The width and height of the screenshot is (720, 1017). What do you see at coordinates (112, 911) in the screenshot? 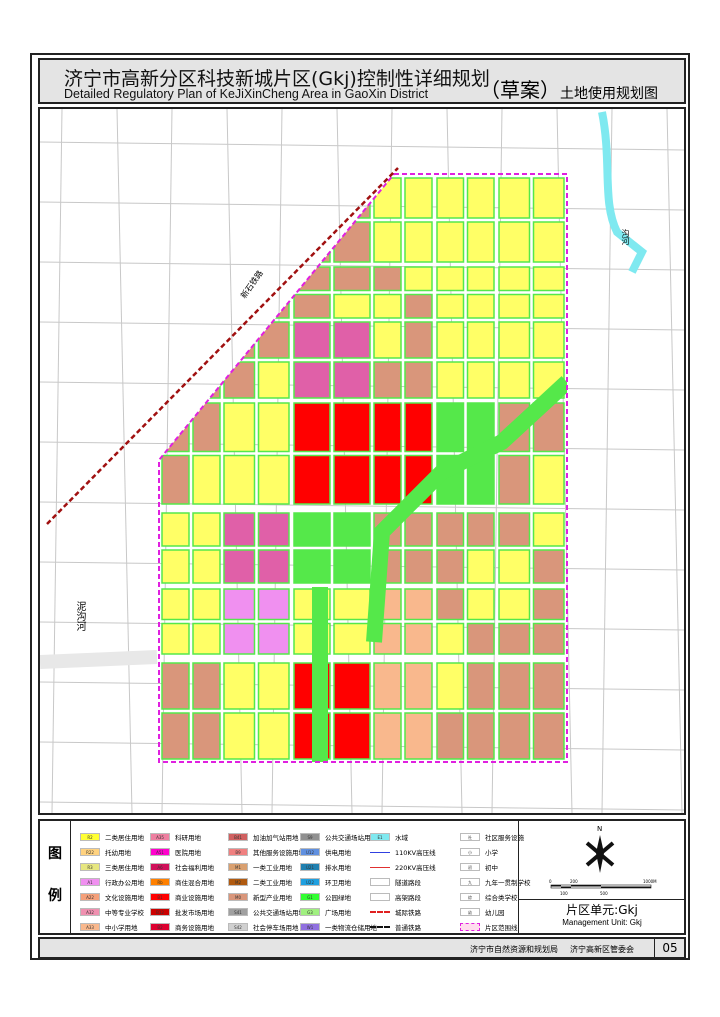
I see `legend-item: A32 中等专业学校` at bounding box center [112, 911].